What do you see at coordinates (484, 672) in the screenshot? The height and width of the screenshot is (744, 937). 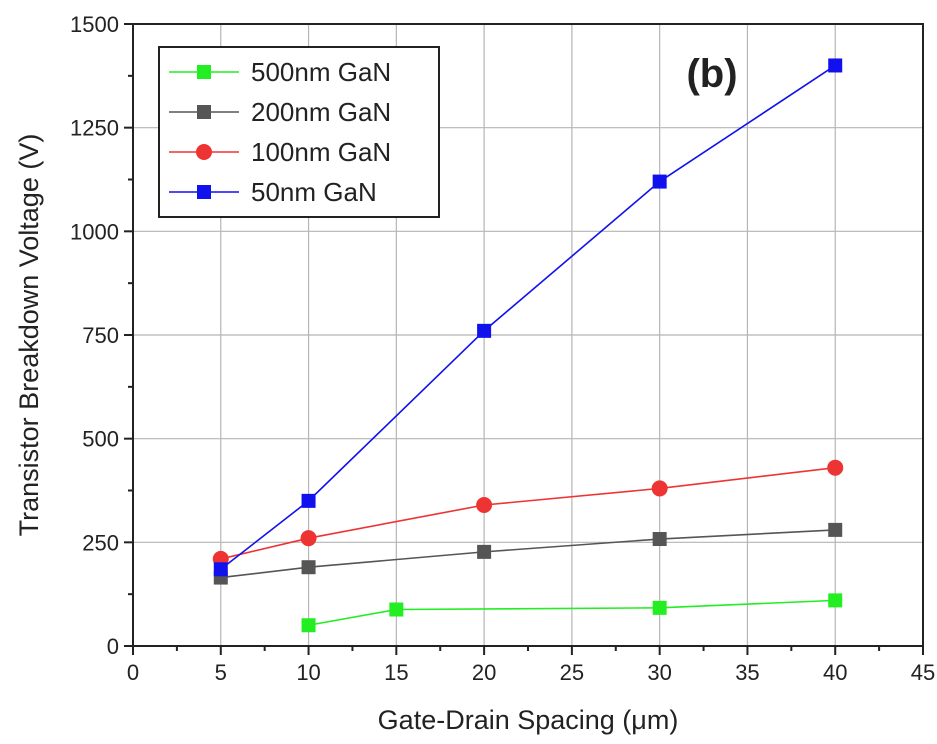 I see `x-tick-label: 20` at bounding box center [484, 672].